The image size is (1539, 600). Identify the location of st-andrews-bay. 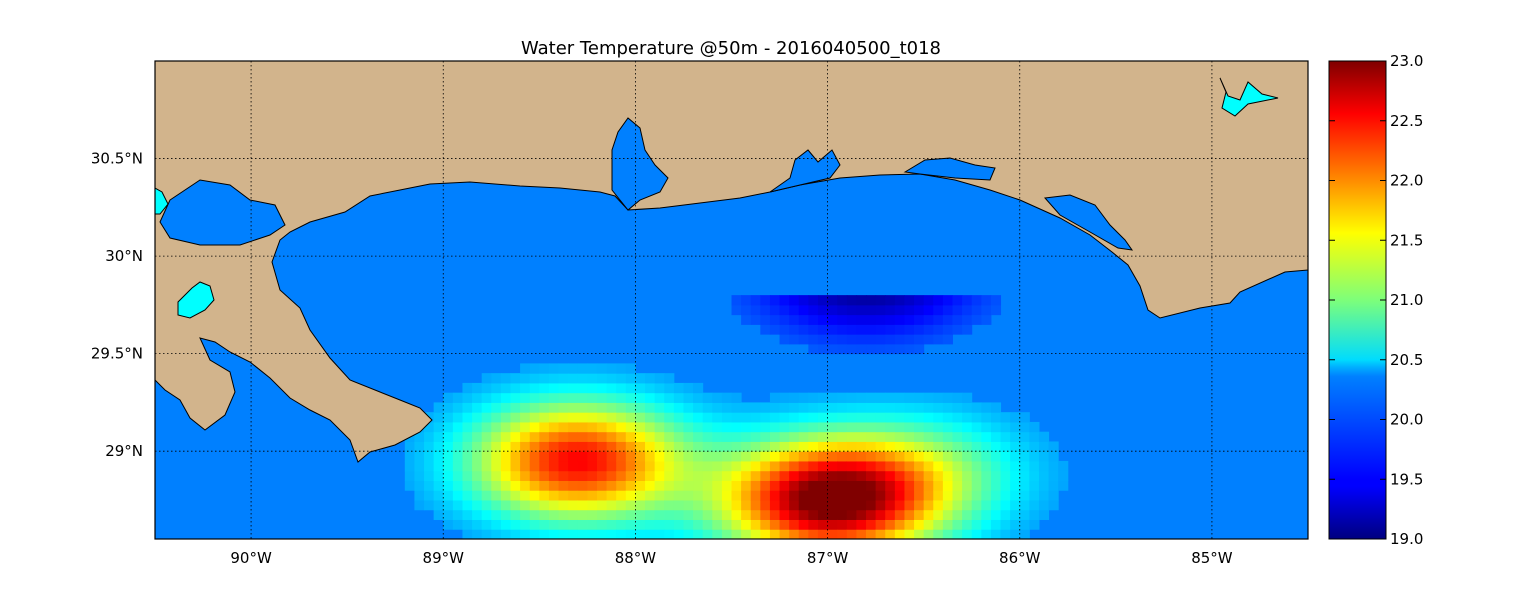
(1088, 222).